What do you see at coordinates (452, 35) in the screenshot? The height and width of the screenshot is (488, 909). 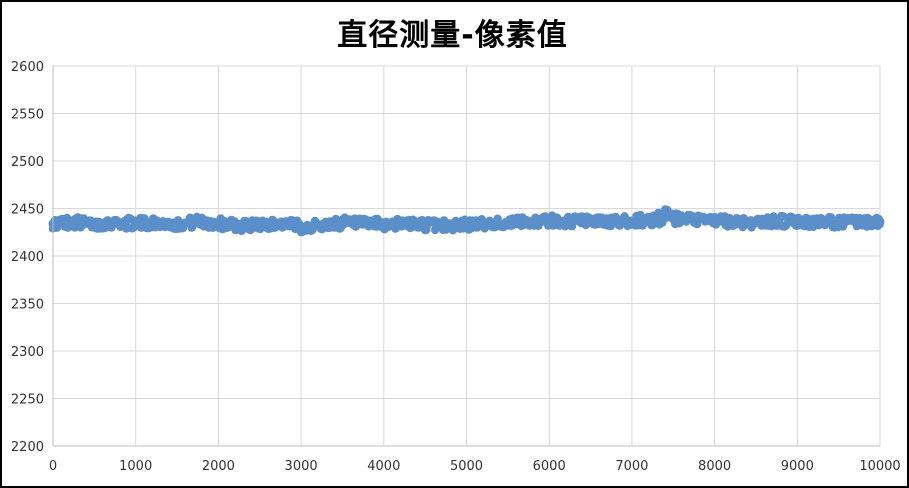 I see `chart-title: 直径测量-像素值` at bounding box center [452, 35].